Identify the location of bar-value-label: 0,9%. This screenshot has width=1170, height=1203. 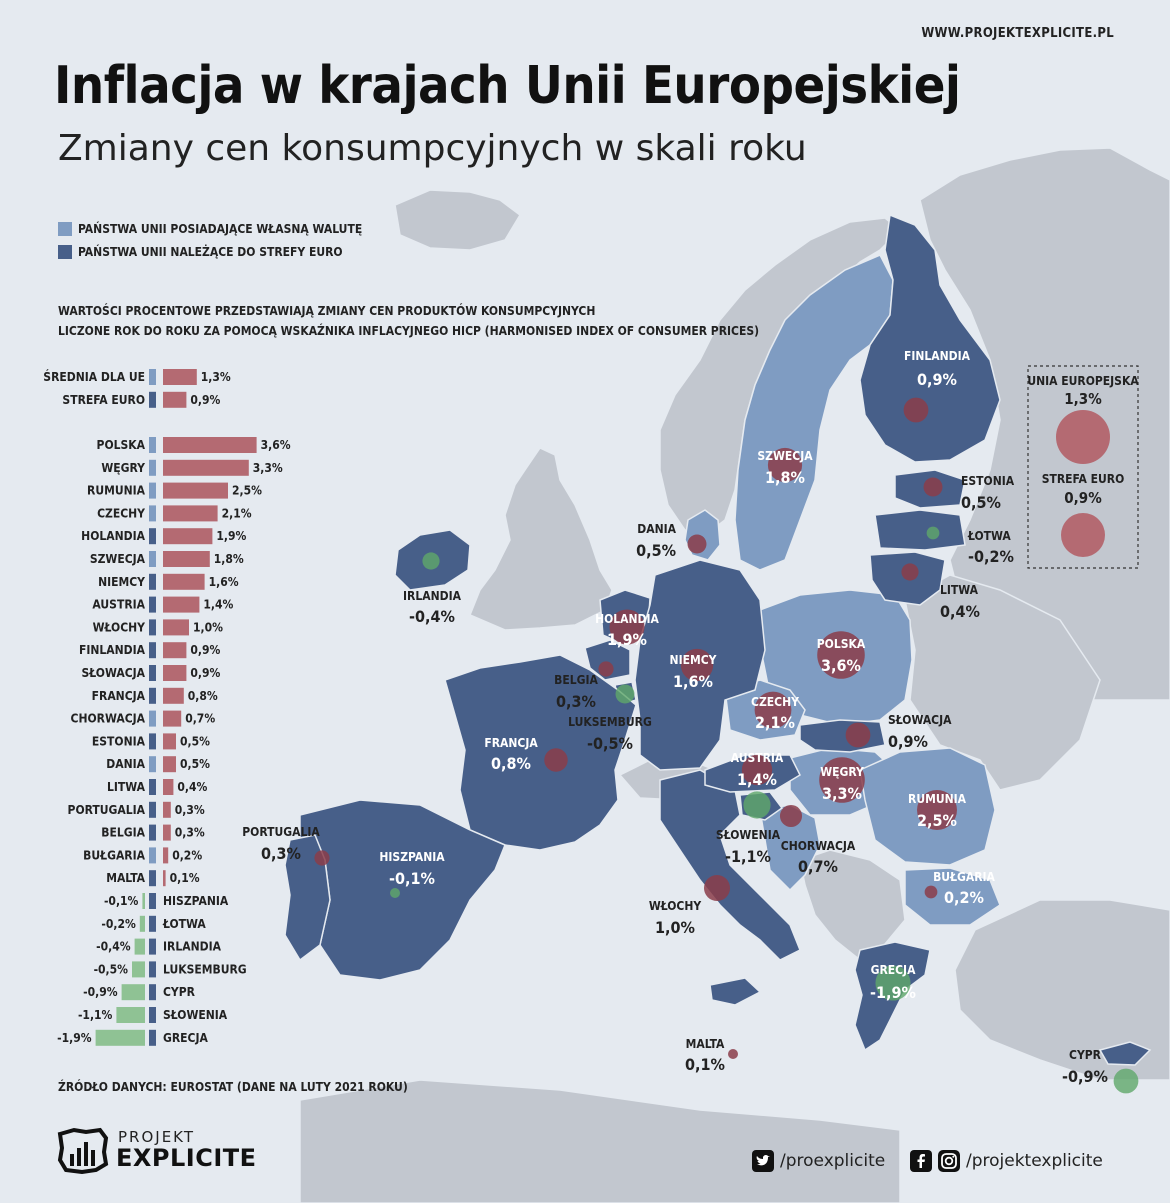
(205, 400).